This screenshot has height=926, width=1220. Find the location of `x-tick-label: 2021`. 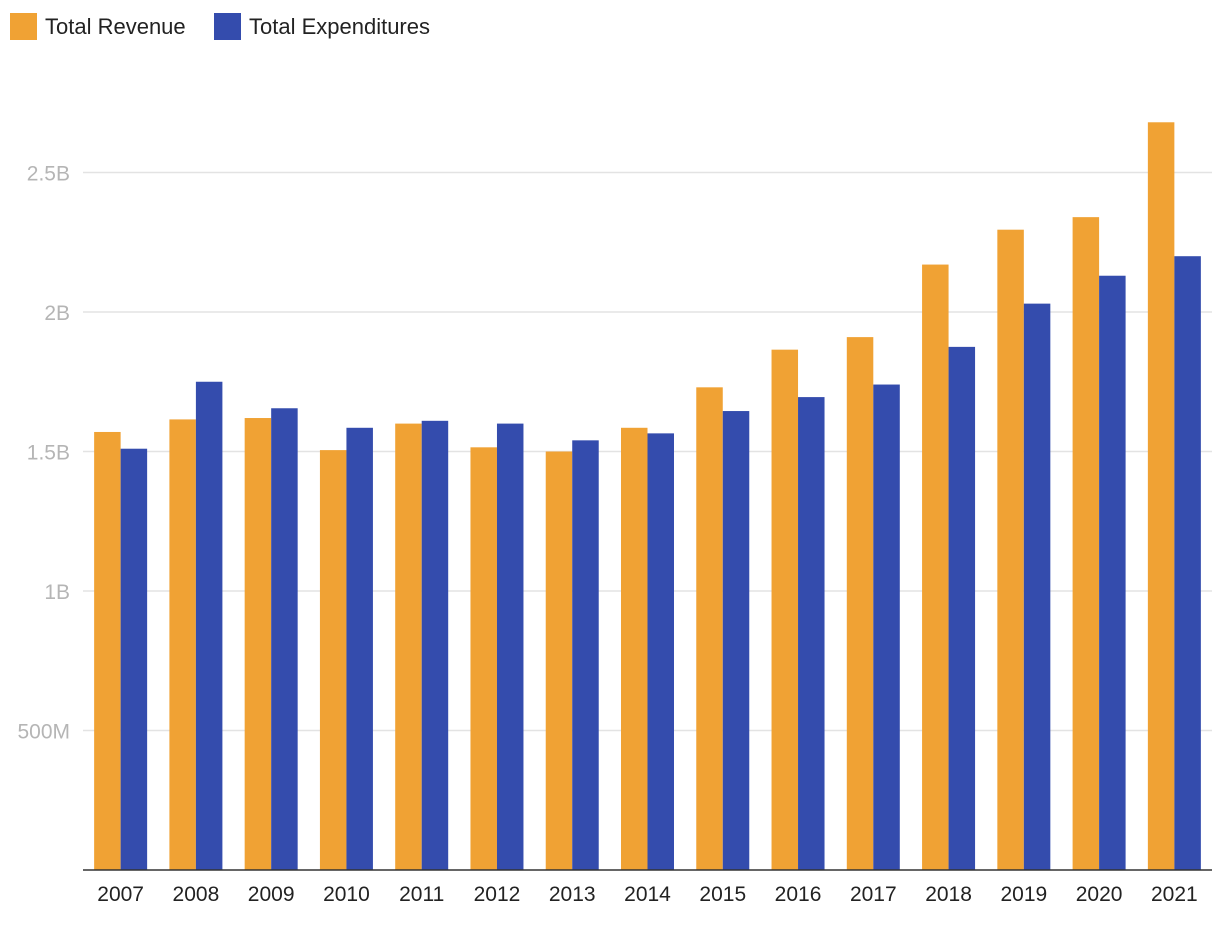

x-tick-label: 2021 is located at coordinates (1174, 894).